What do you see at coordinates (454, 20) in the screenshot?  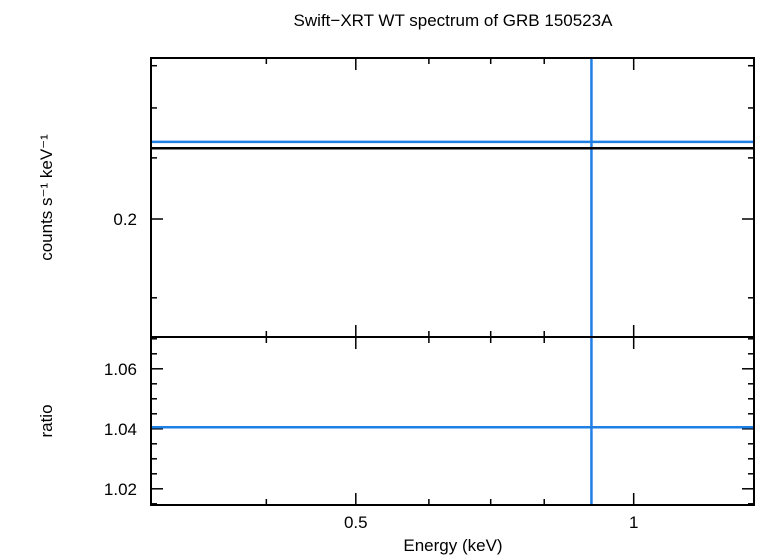 I see `chart-title: Swift−XRT WT spectrum of GRB 150523A` at bounding box center [454, 20].